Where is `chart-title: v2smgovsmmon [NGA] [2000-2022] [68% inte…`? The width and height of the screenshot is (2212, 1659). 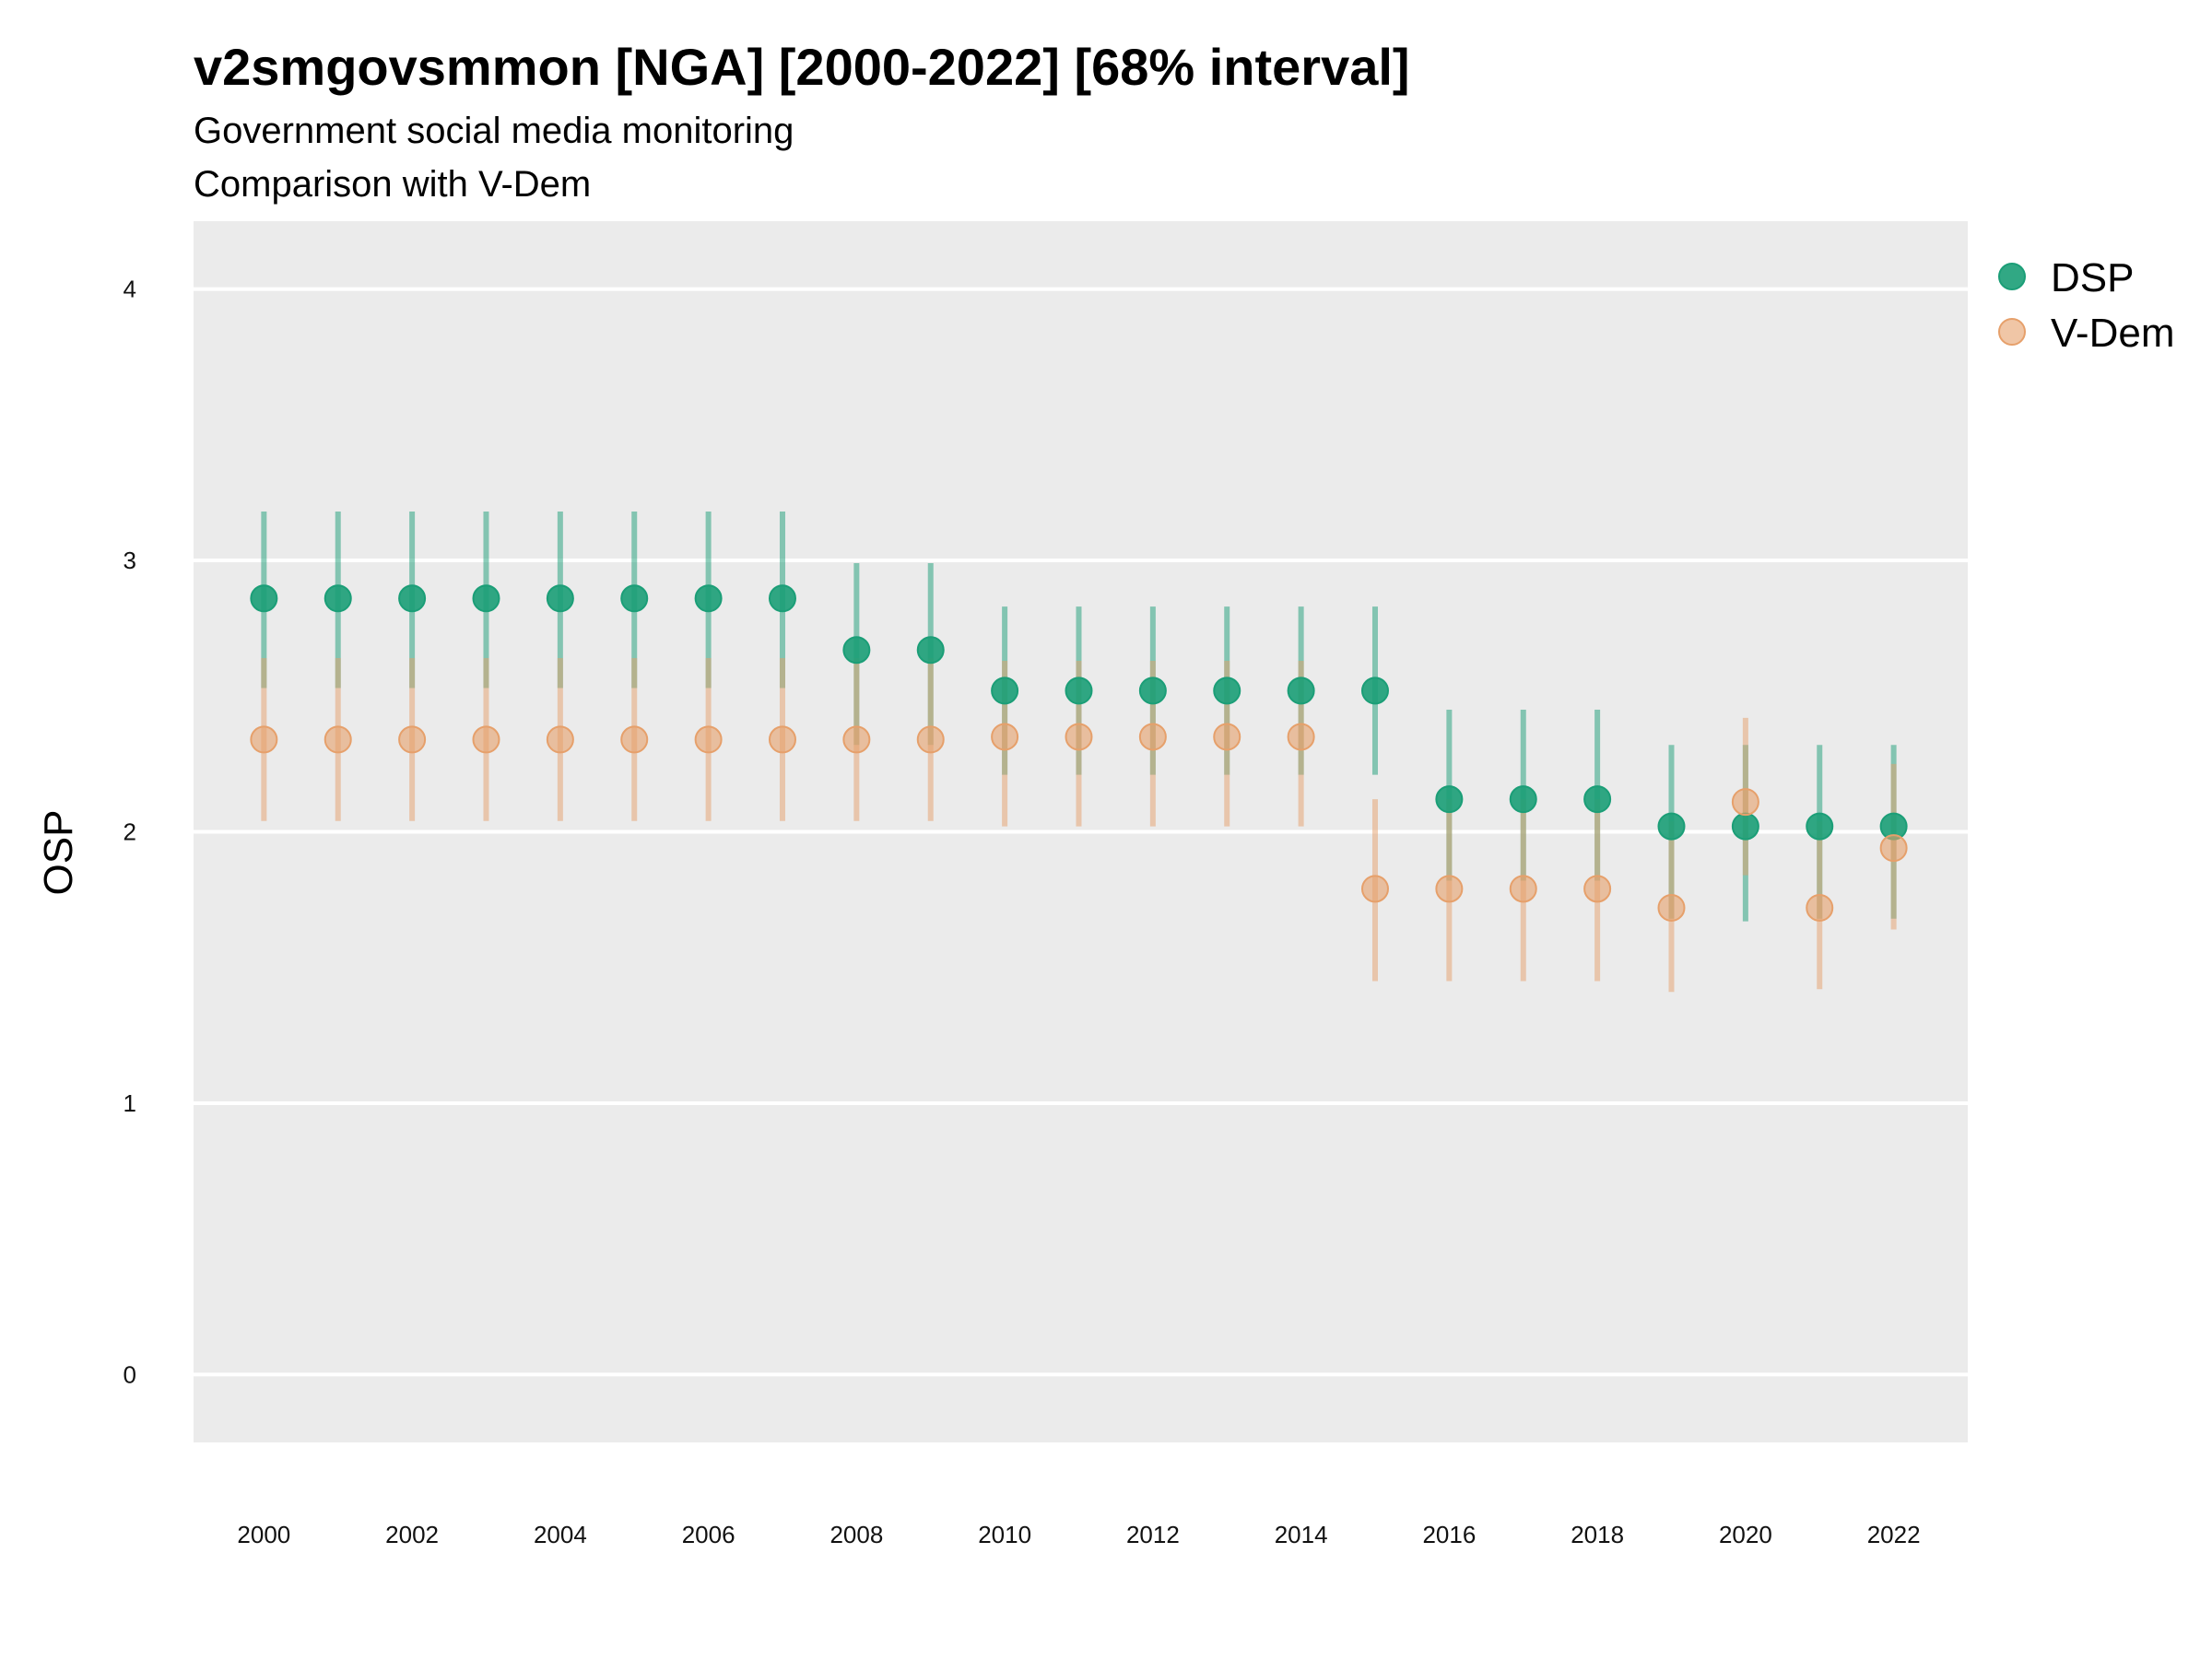 chart-title: v2smgovsmmon [NGA] [2000-2022] [68% inte… is located at coordinates (802, 67).